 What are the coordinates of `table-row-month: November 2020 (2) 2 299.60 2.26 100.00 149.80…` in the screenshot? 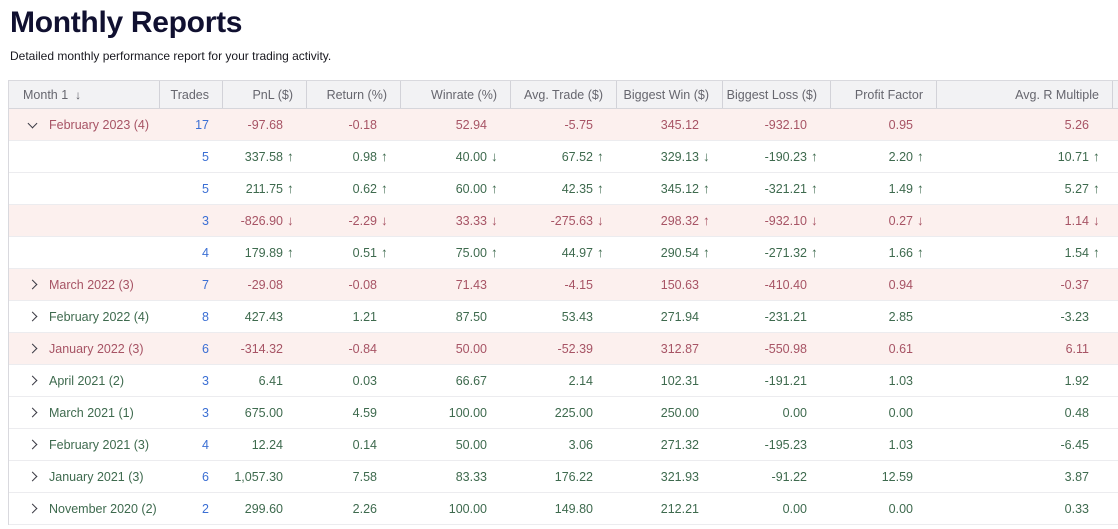 It's located at (563, 509).